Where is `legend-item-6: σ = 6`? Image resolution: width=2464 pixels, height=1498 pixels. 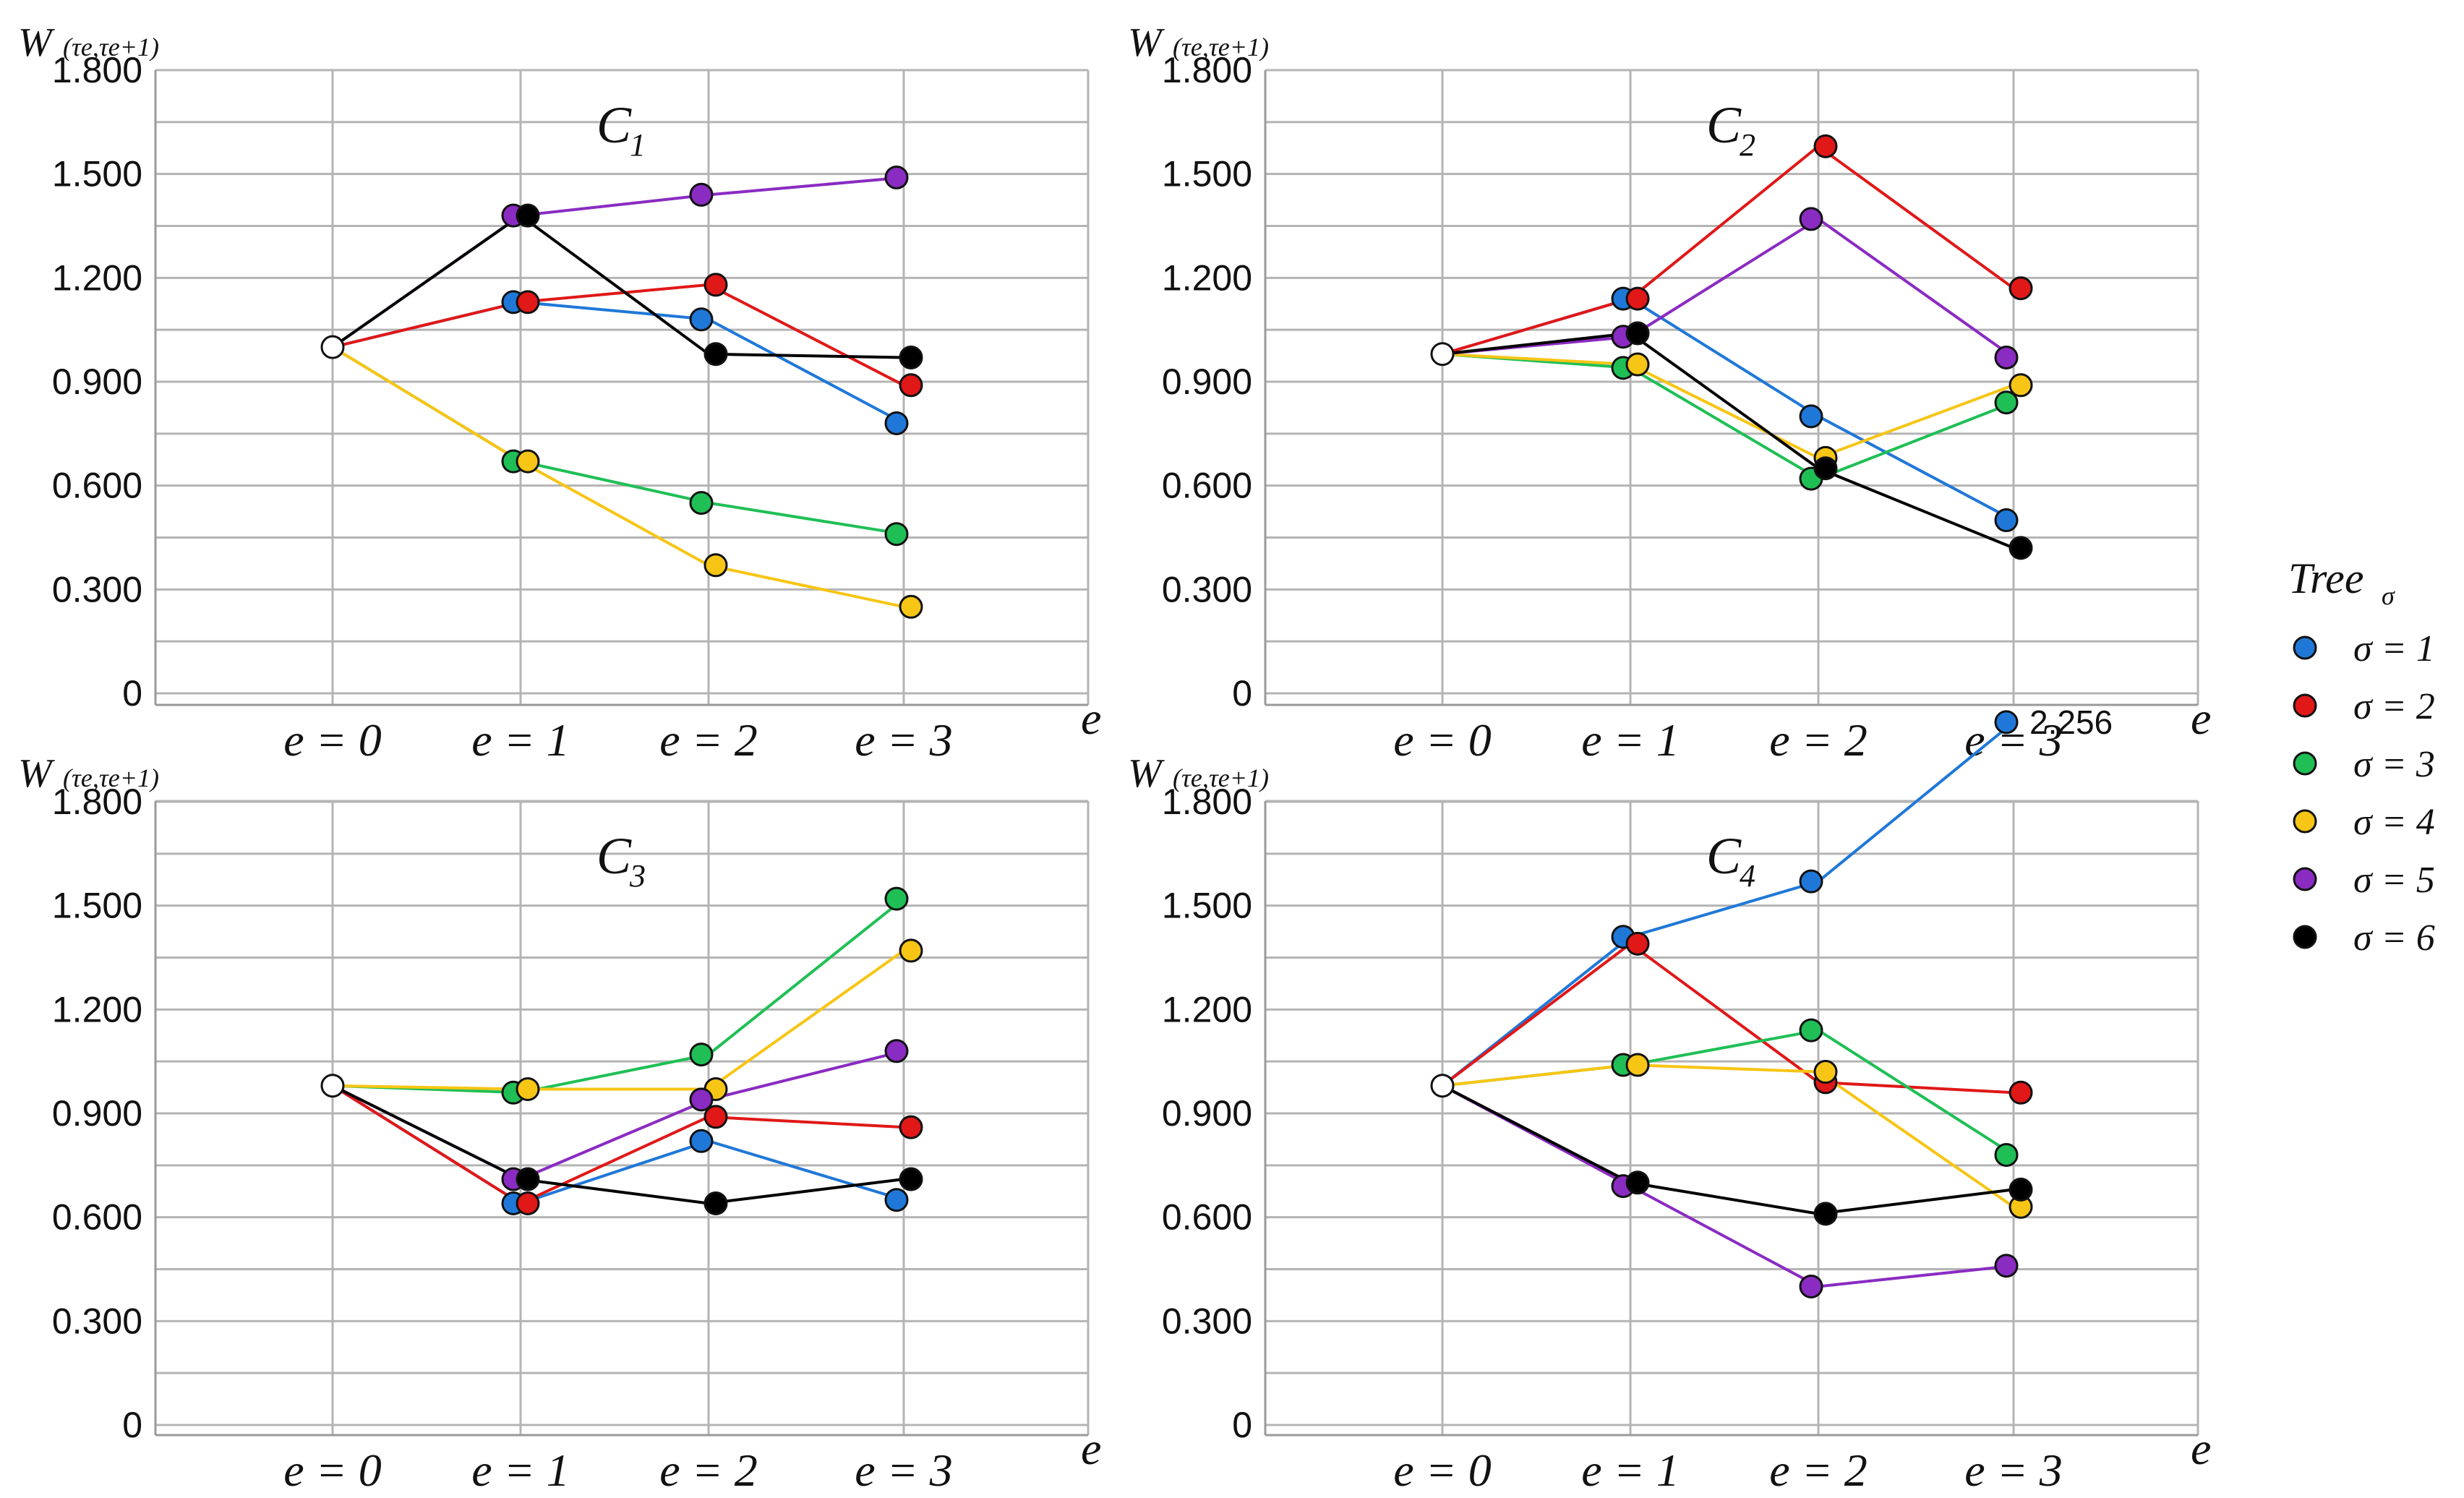 legend-item-6: σ = 6 is located at coordinates (2364, 938).